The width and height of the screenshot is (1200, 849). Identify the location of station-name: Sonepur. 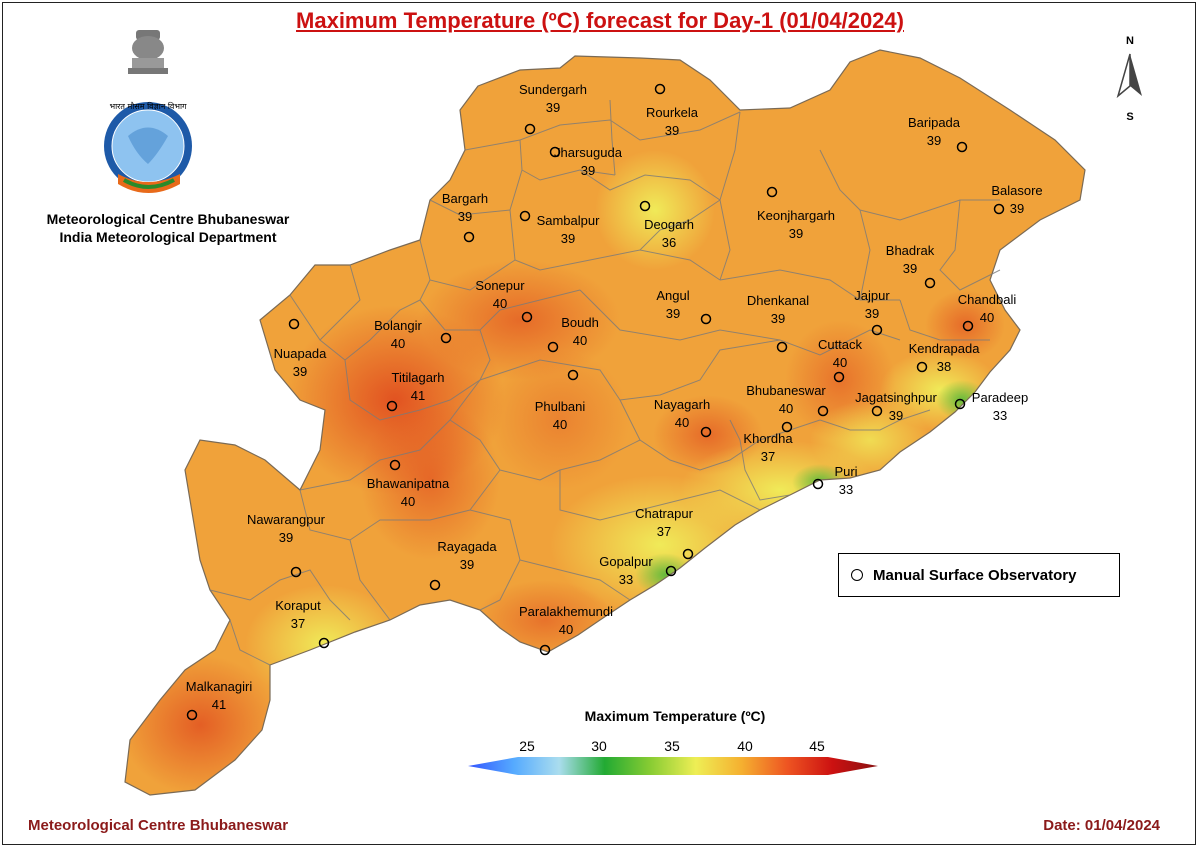
(500, 285).